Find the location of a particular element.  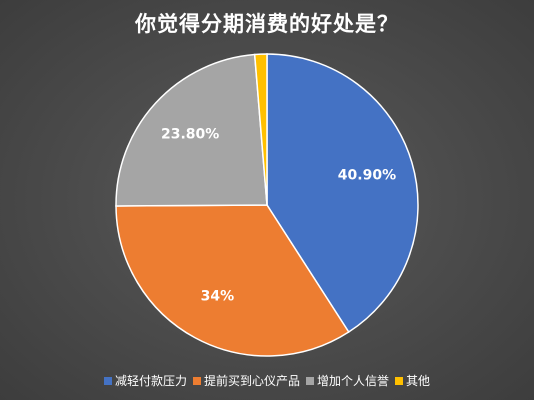

legend-item-3: 其他 is located at coordinates (412, 380).